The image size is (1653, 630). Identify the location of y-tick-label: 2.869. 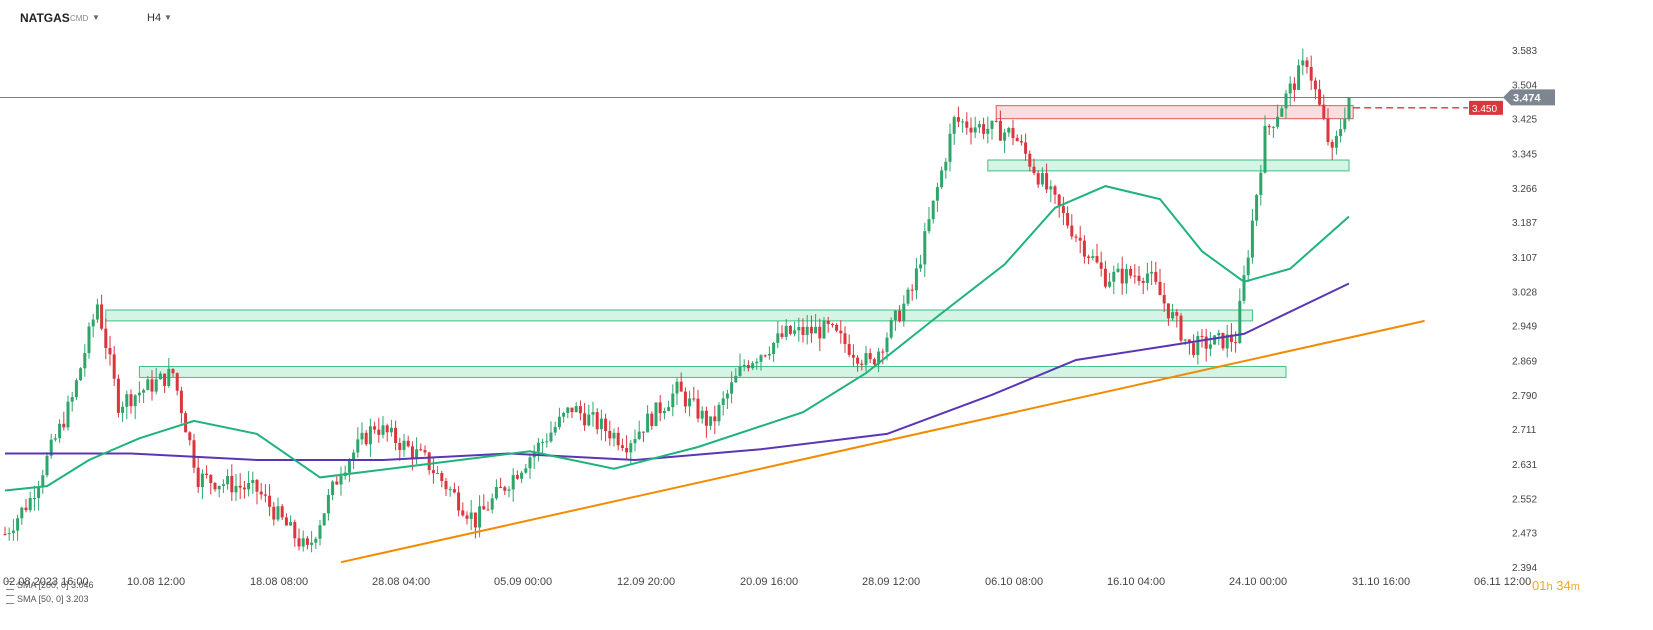
(1524, 361).